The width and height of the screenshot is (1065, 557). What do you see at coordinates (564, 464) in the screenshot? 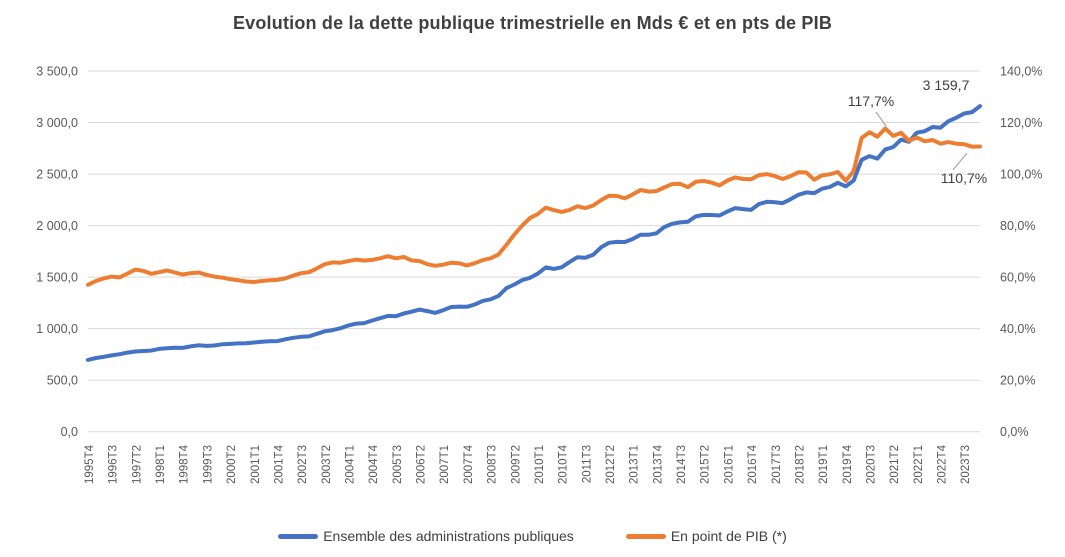
I see `x-axis-label: 2010T4` at bounding box center [564, 464].